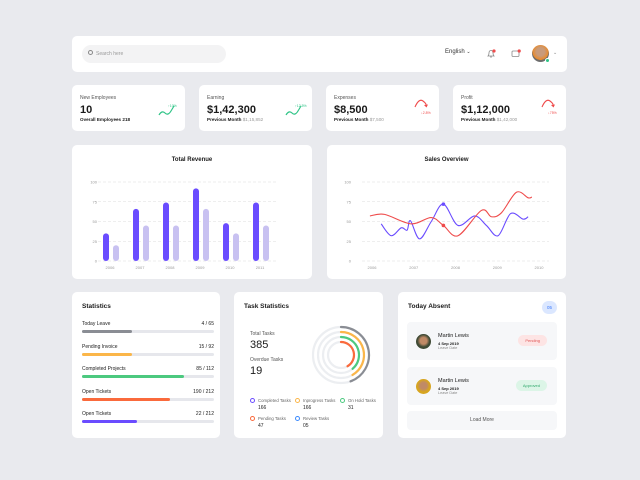 The height and width of the screenshot is (480, 640). I want to click on stat-sub: Previous Month $1,15,852, so click(235, 119).